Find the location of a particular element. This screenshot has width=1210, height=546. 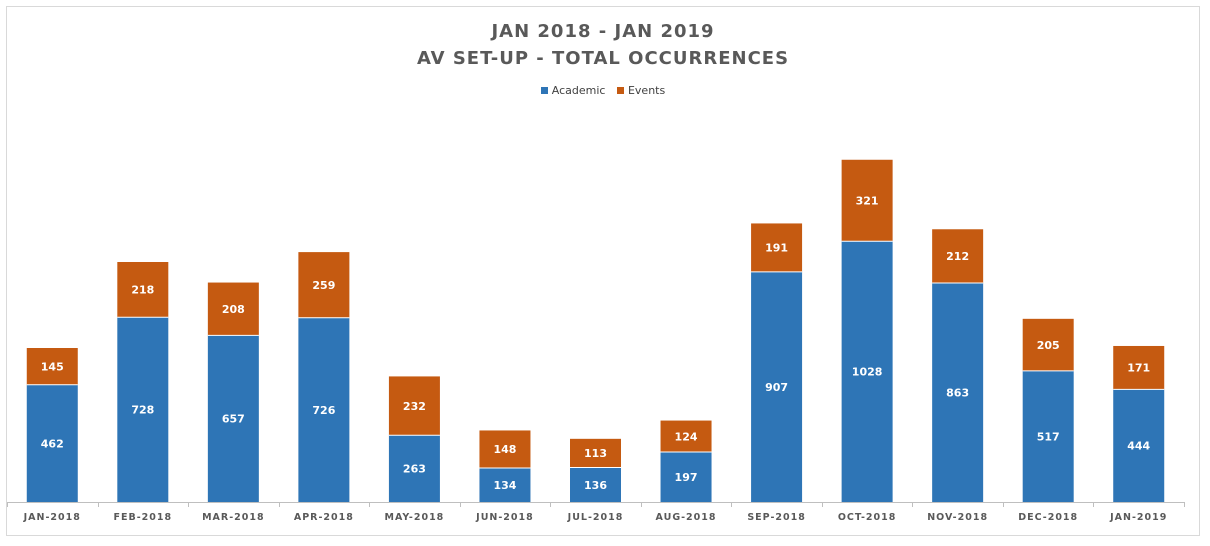

data-label-academic-may-2018: 263 is located at coordinates (414, 469).